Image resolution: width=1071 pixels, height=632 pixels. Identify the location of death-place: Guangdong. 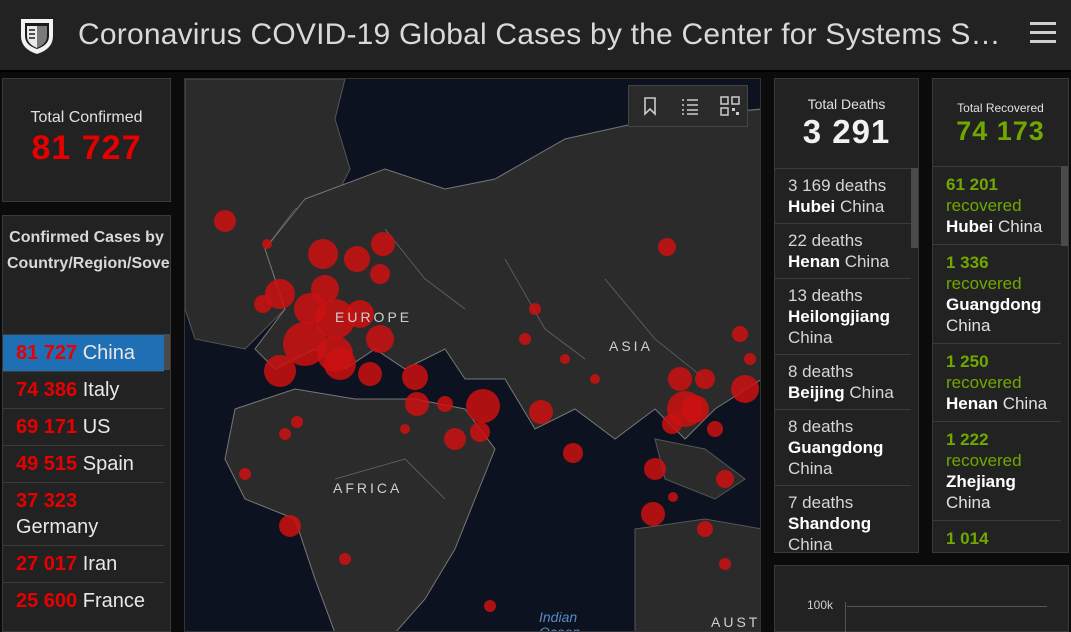
(836, 447).